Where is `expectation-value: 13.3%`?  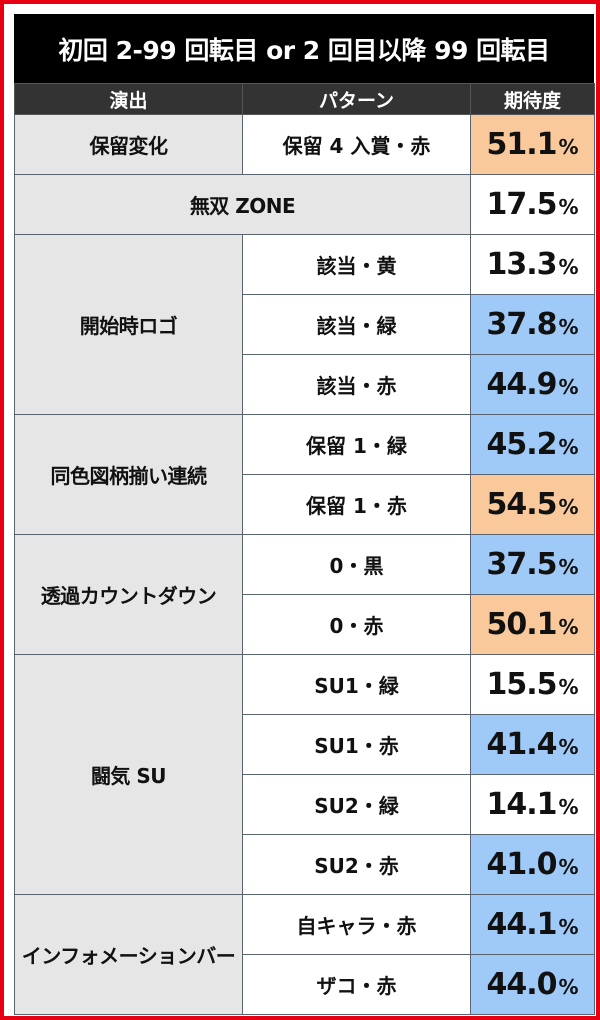 expectation-value: 13.3% is located at coordinates (532, 264).